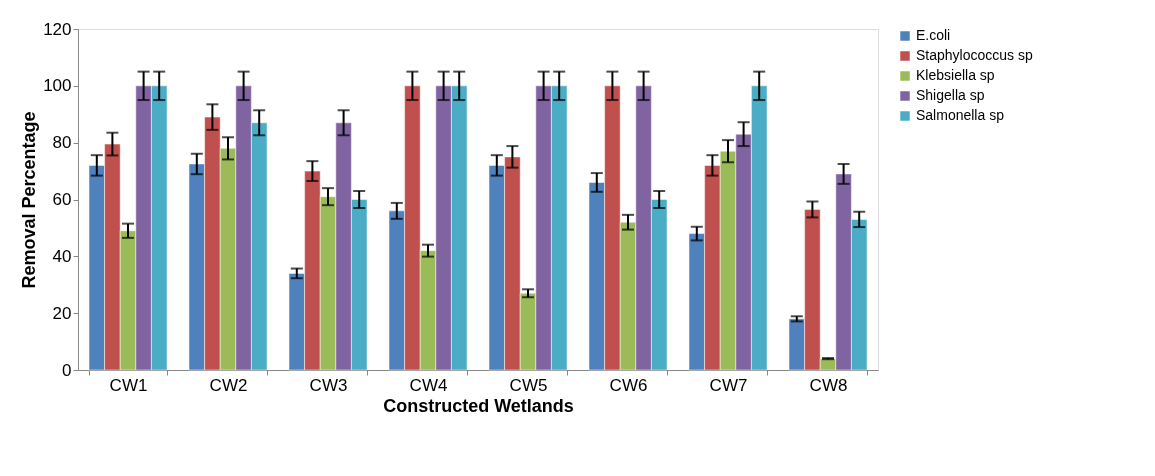 Image resolution: width=1155 pixels, height=476 pixels. What do you see at coordinates (933, 35) in the screenshot?
I see `legend-label: E.coli` at bounding box center [933, 35].